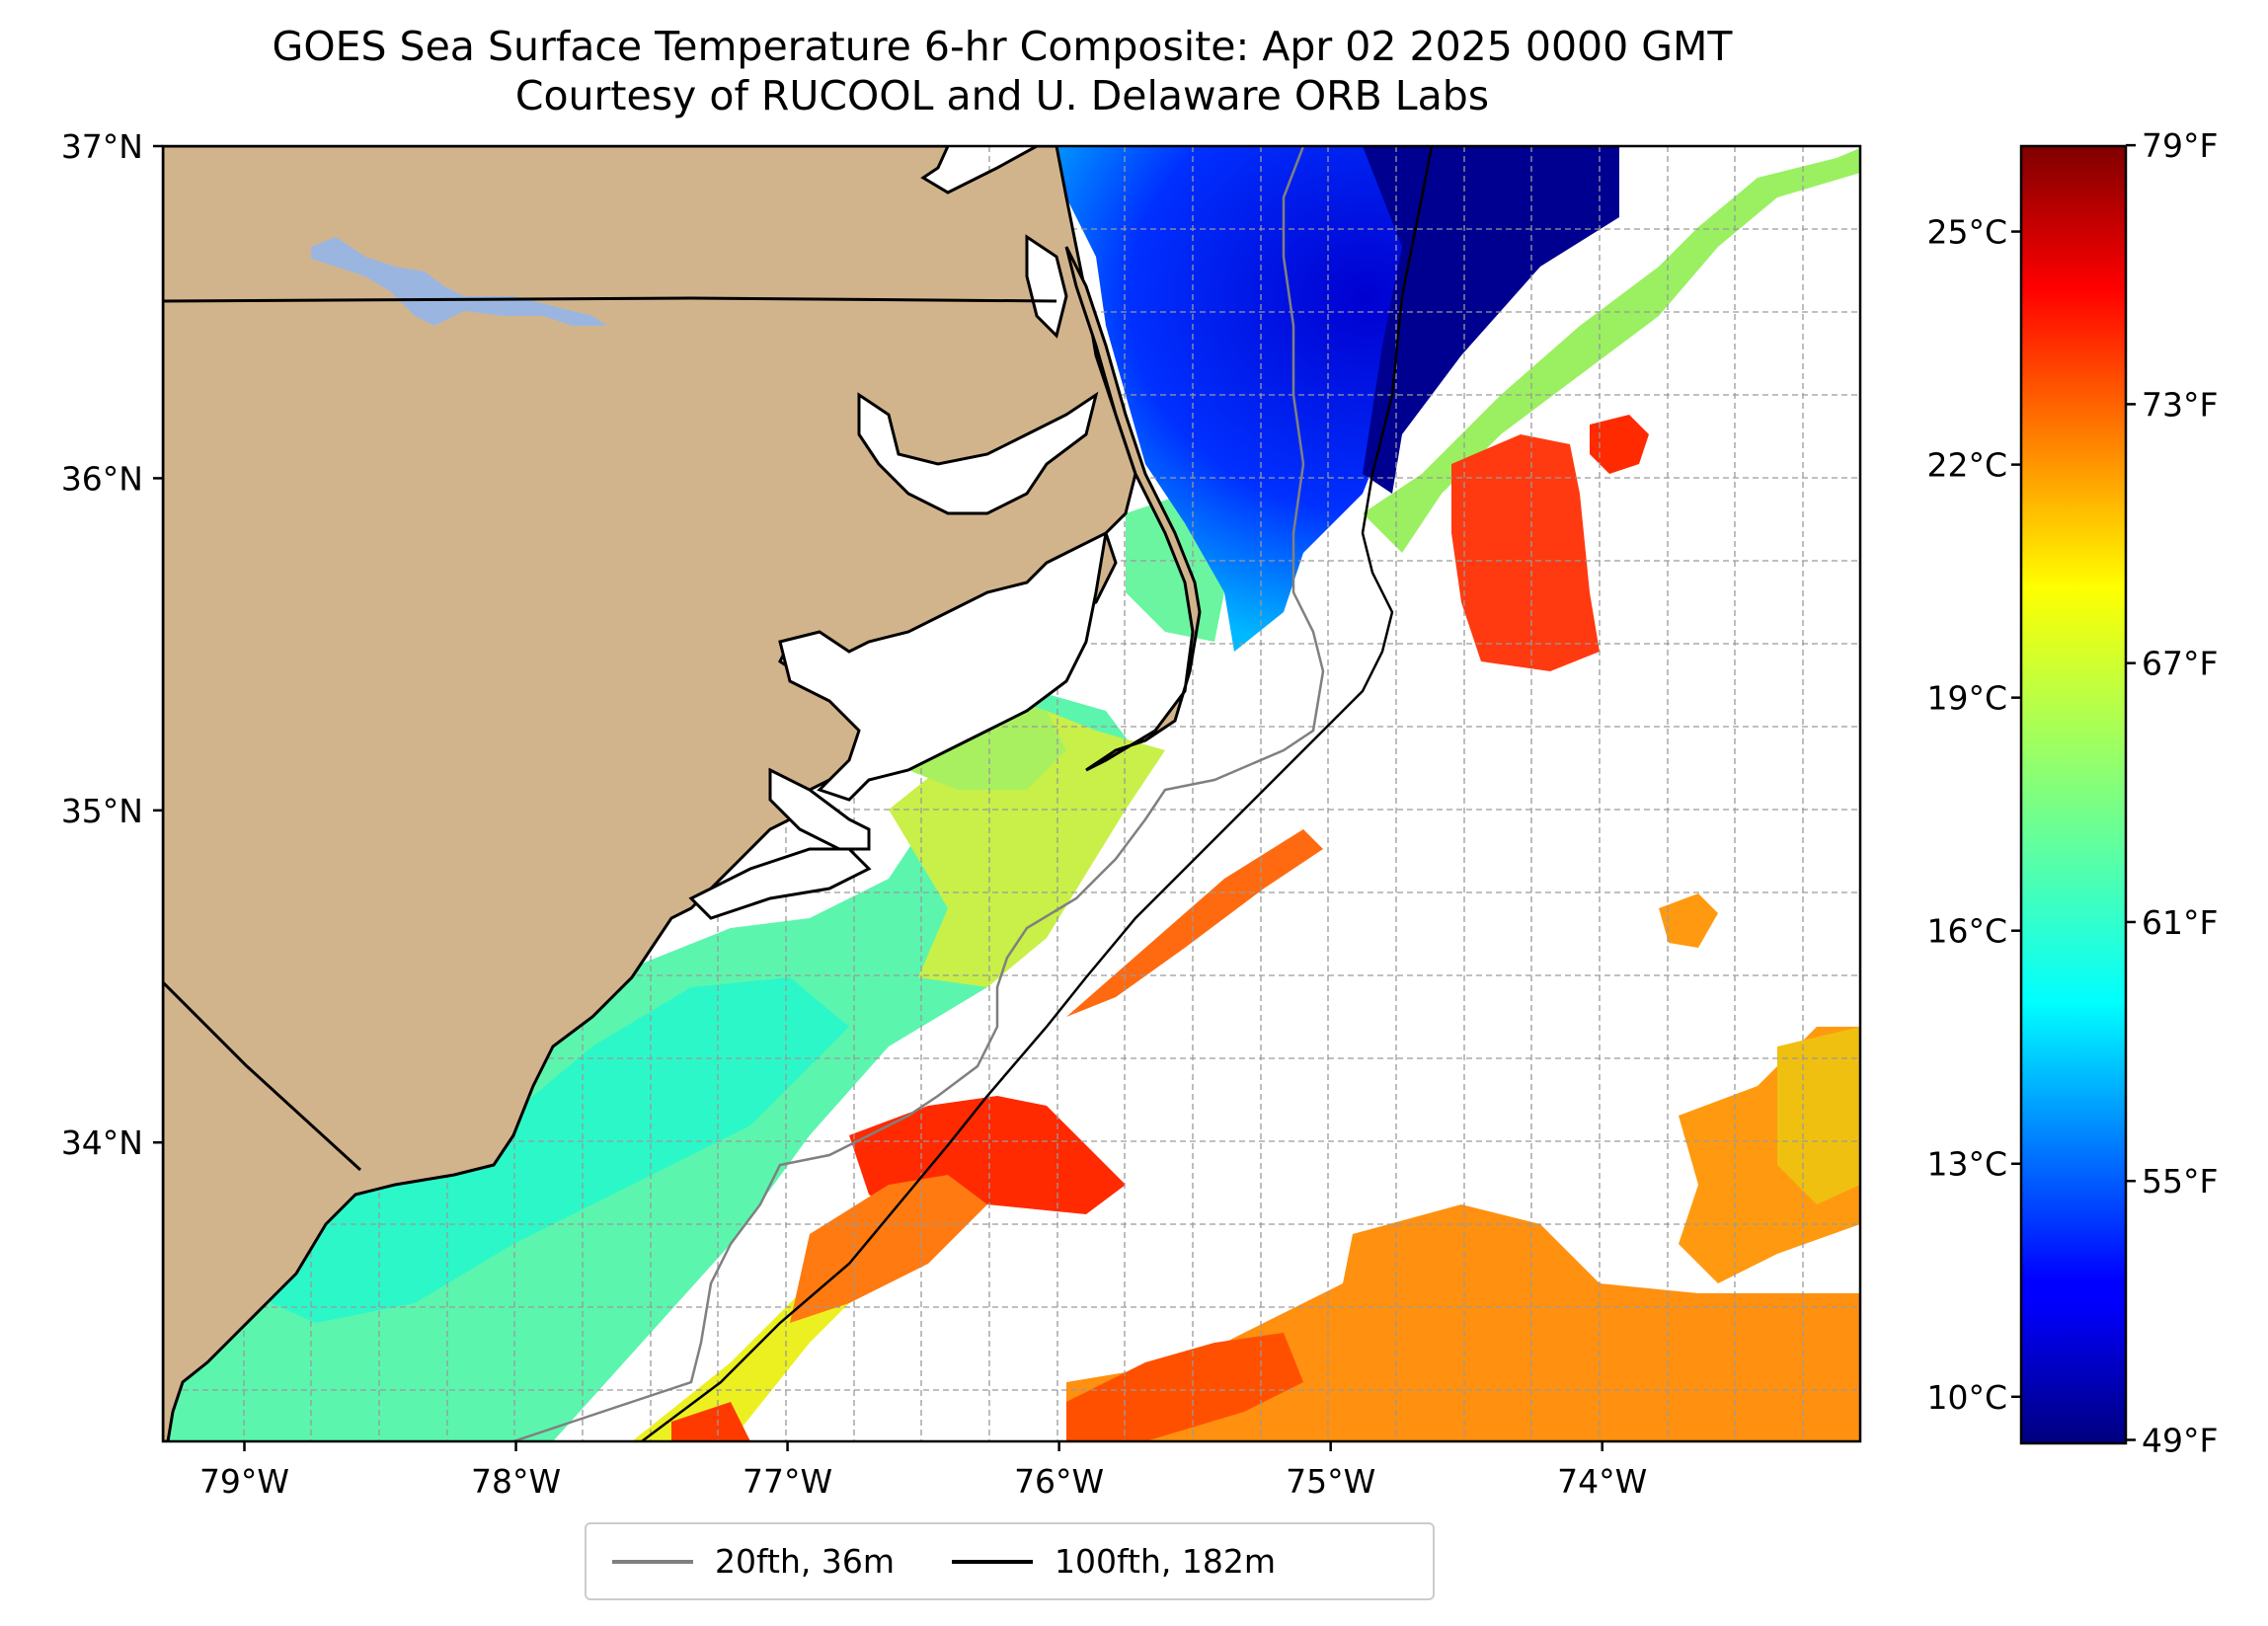 This screenshot has width=2268, height=1626. What do you see at coordinates (1966, 1397) in the screenshot?
I see `celsius-tick-label-0: 10°C` at bounding box center [1966, 1397].